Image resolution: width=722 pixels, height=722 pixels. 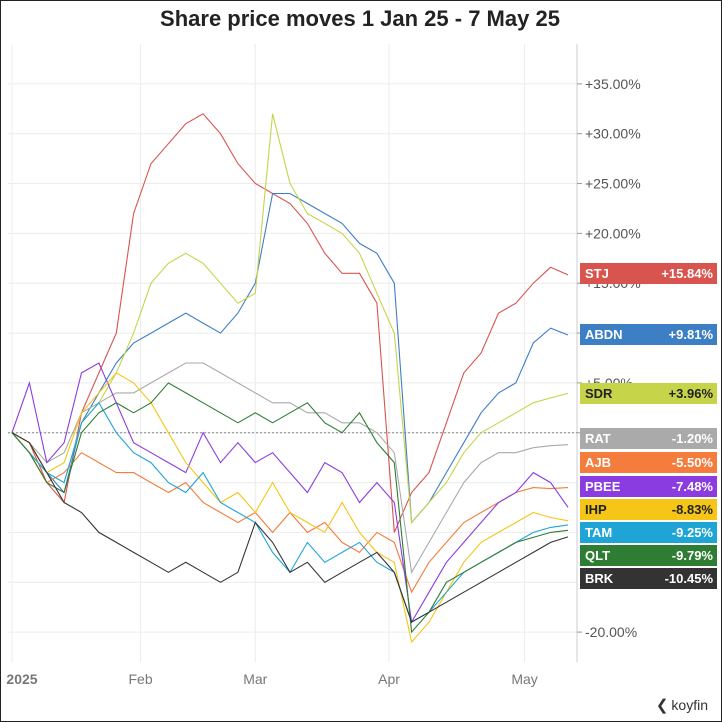 I want to click on end-label-name: ABDN, so click(x=604, y=334).